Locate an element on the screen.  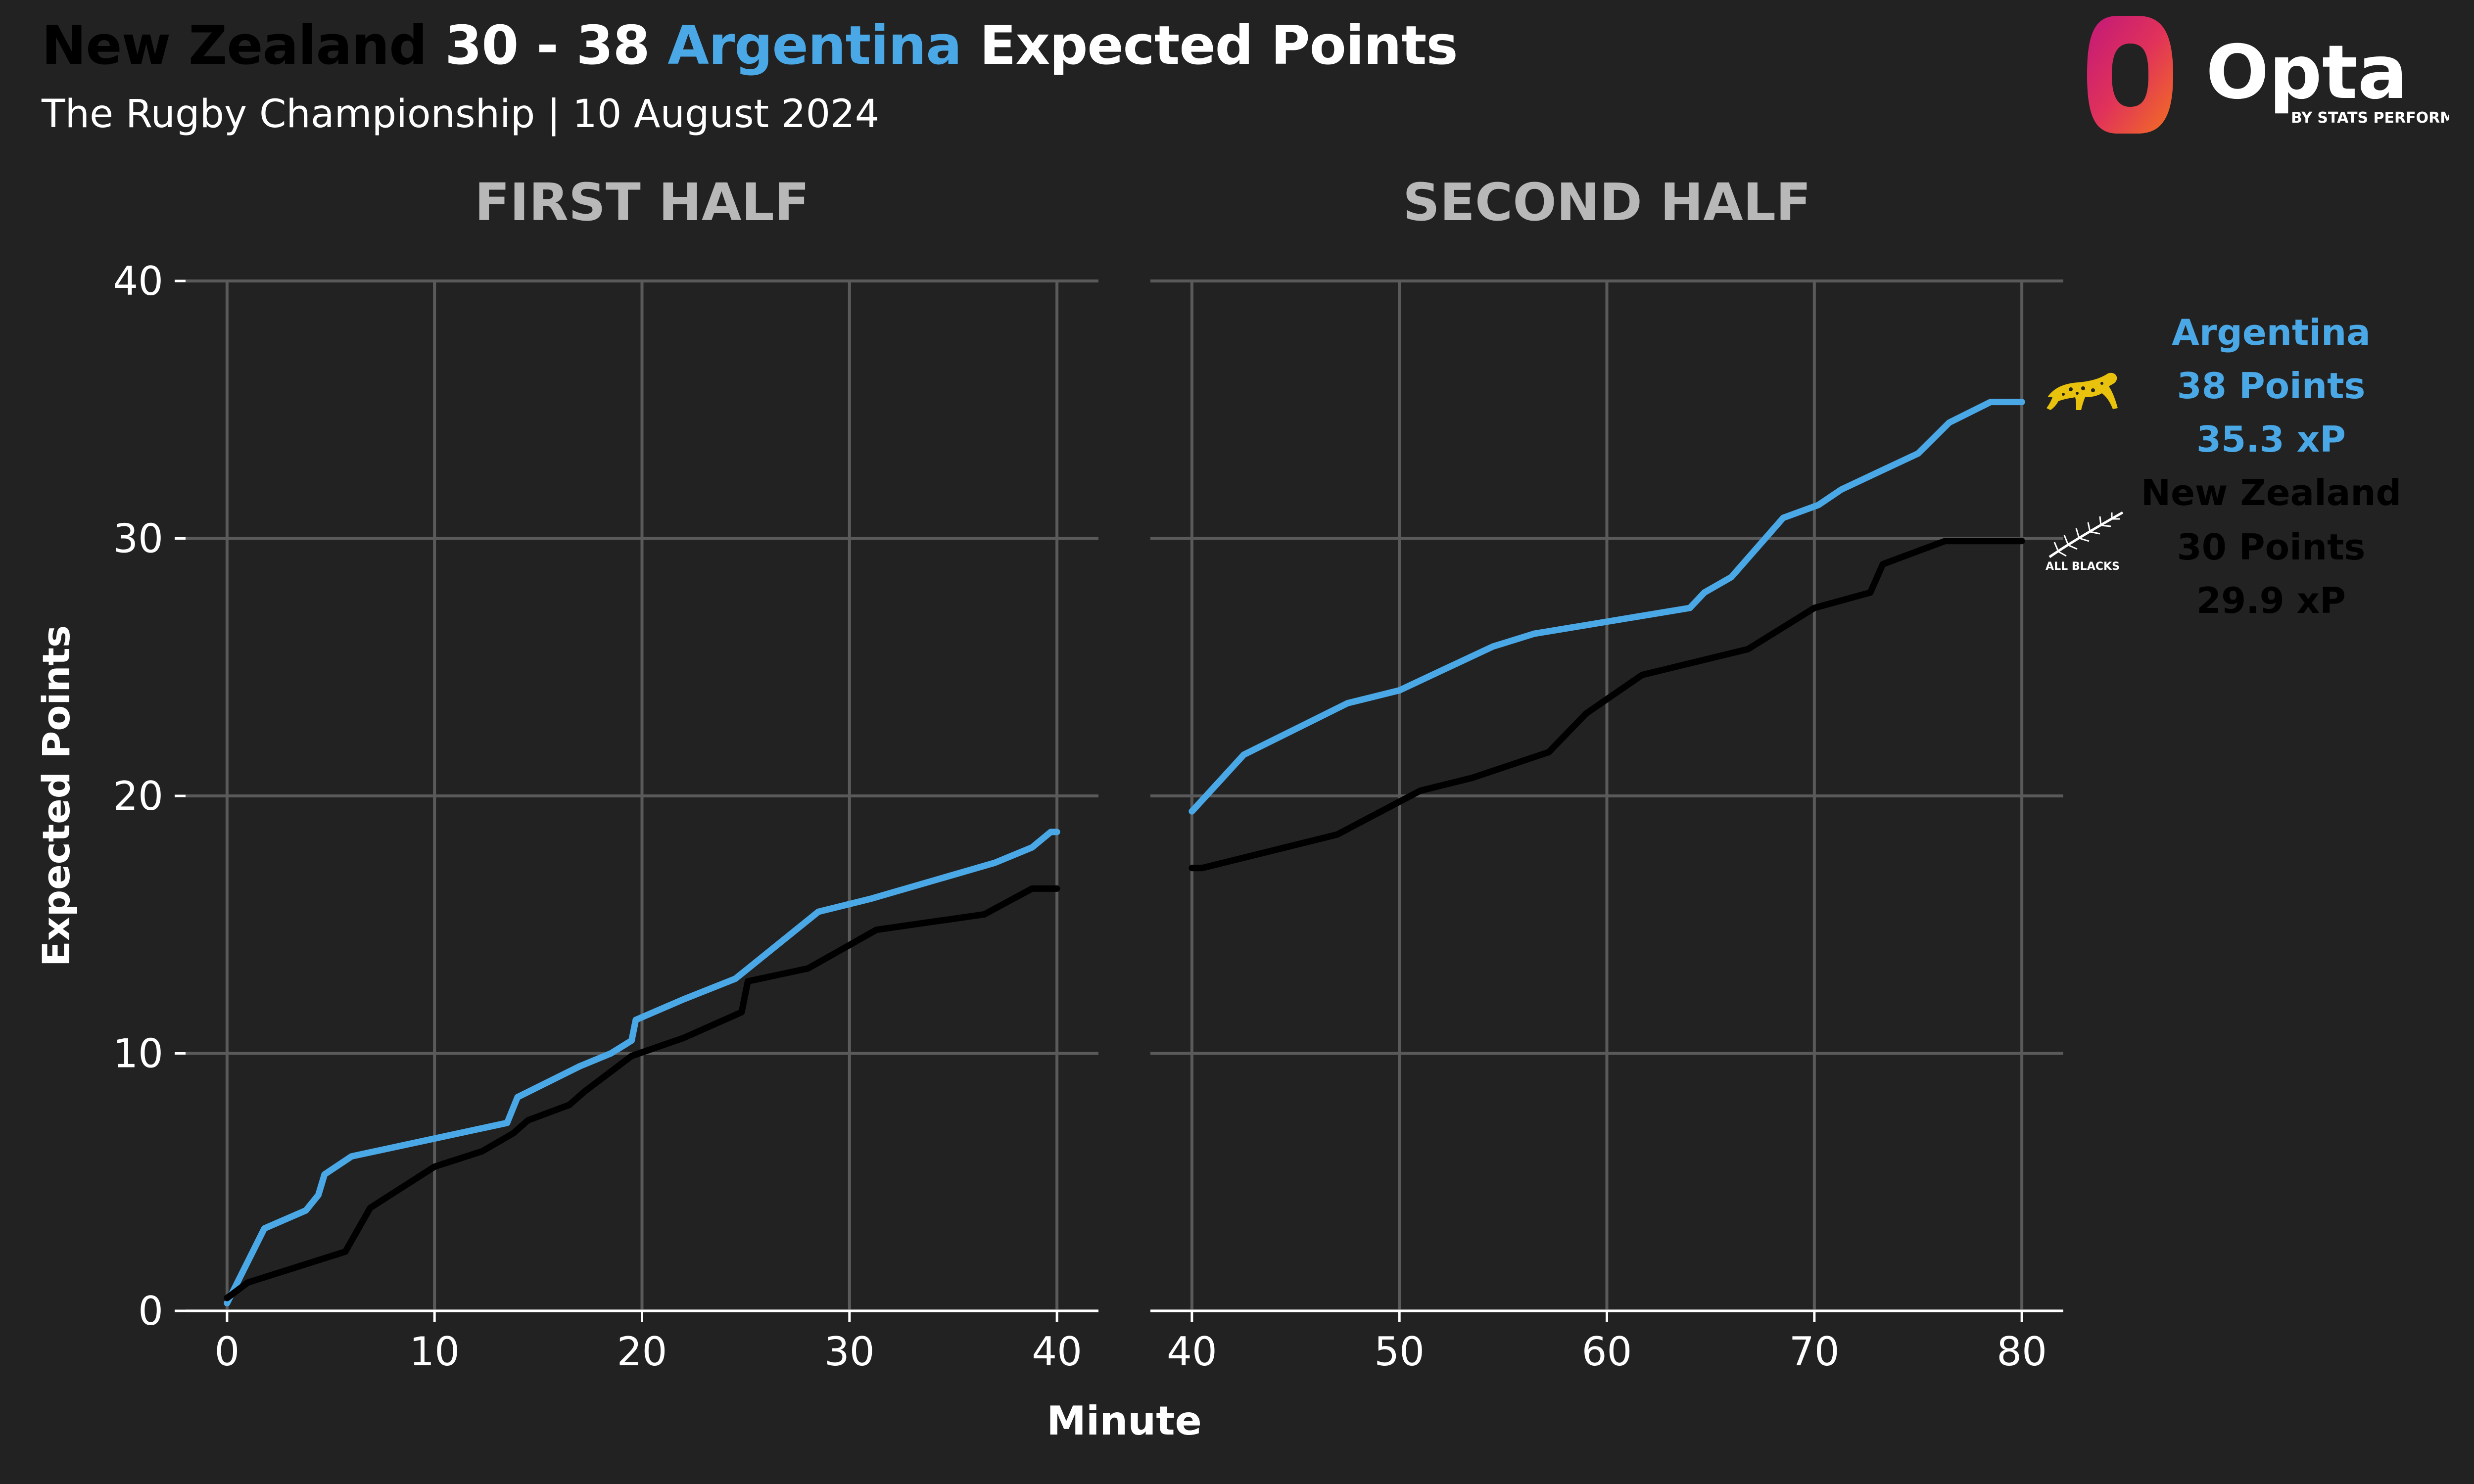
chart-subtitle: The Rugby Championship | 10 August 2024 is located at coordinates (461, 114).